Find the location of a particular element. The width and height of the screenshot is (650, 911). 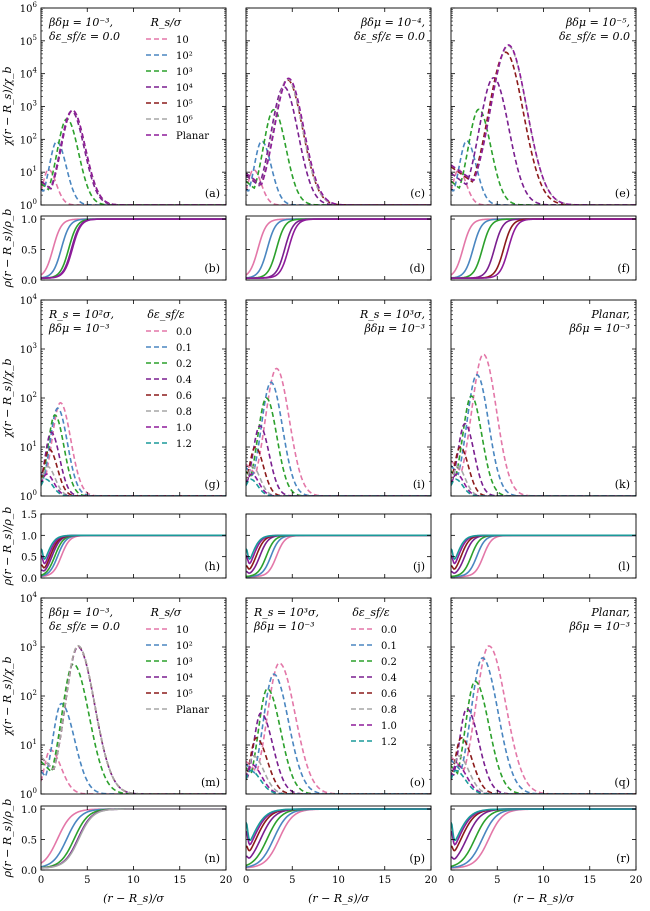

y-axis-title-chi: χ(r − R_s)/χ_b is located at coordinates (7, 398).